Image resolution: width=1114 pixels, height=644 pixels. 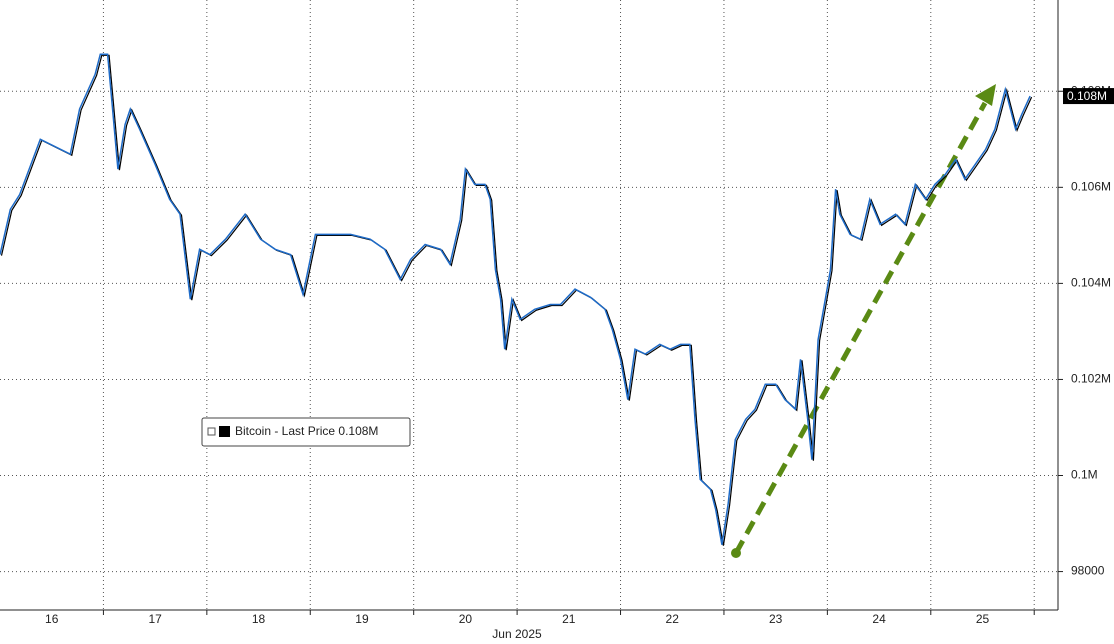 What do you see at coordinates (569, 619) in the screenshot?
I see `x-tick-label: 21` at bounding box center [569, 619].